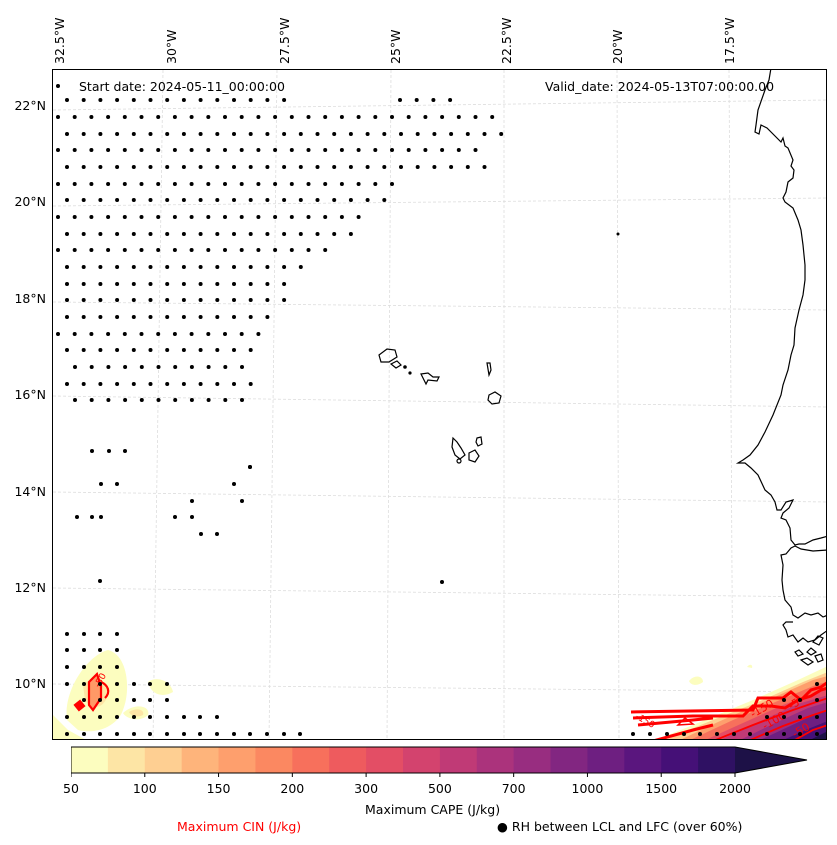 The height and width of the screenshot is (845, 837). Describe the element at coordinates (239, 826) in the screenshot. I see `cin-legend-label: Maximum CIN (J/kg)` at that location.